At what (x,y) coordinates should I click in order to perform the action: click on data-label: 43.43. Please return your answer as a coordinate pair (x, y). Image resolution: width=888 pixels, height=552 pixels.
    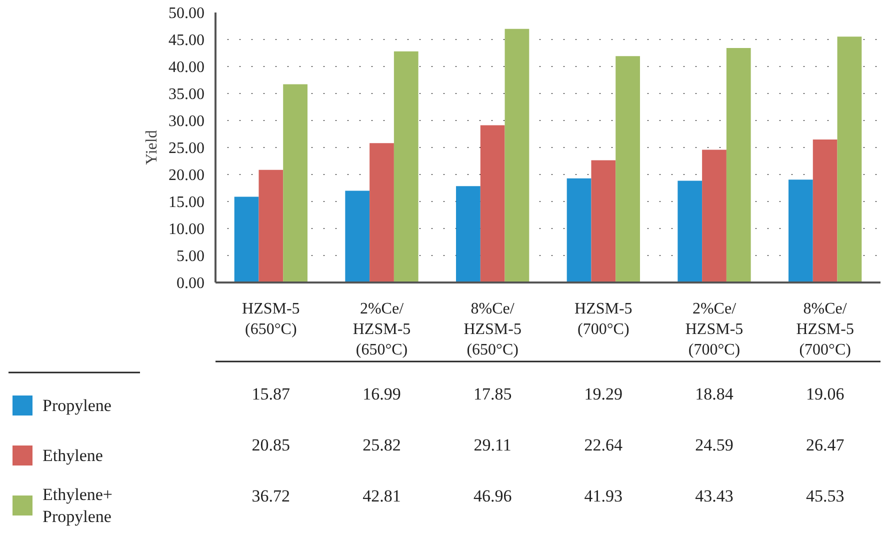
    Looking at the image, I should click on (714, 496).